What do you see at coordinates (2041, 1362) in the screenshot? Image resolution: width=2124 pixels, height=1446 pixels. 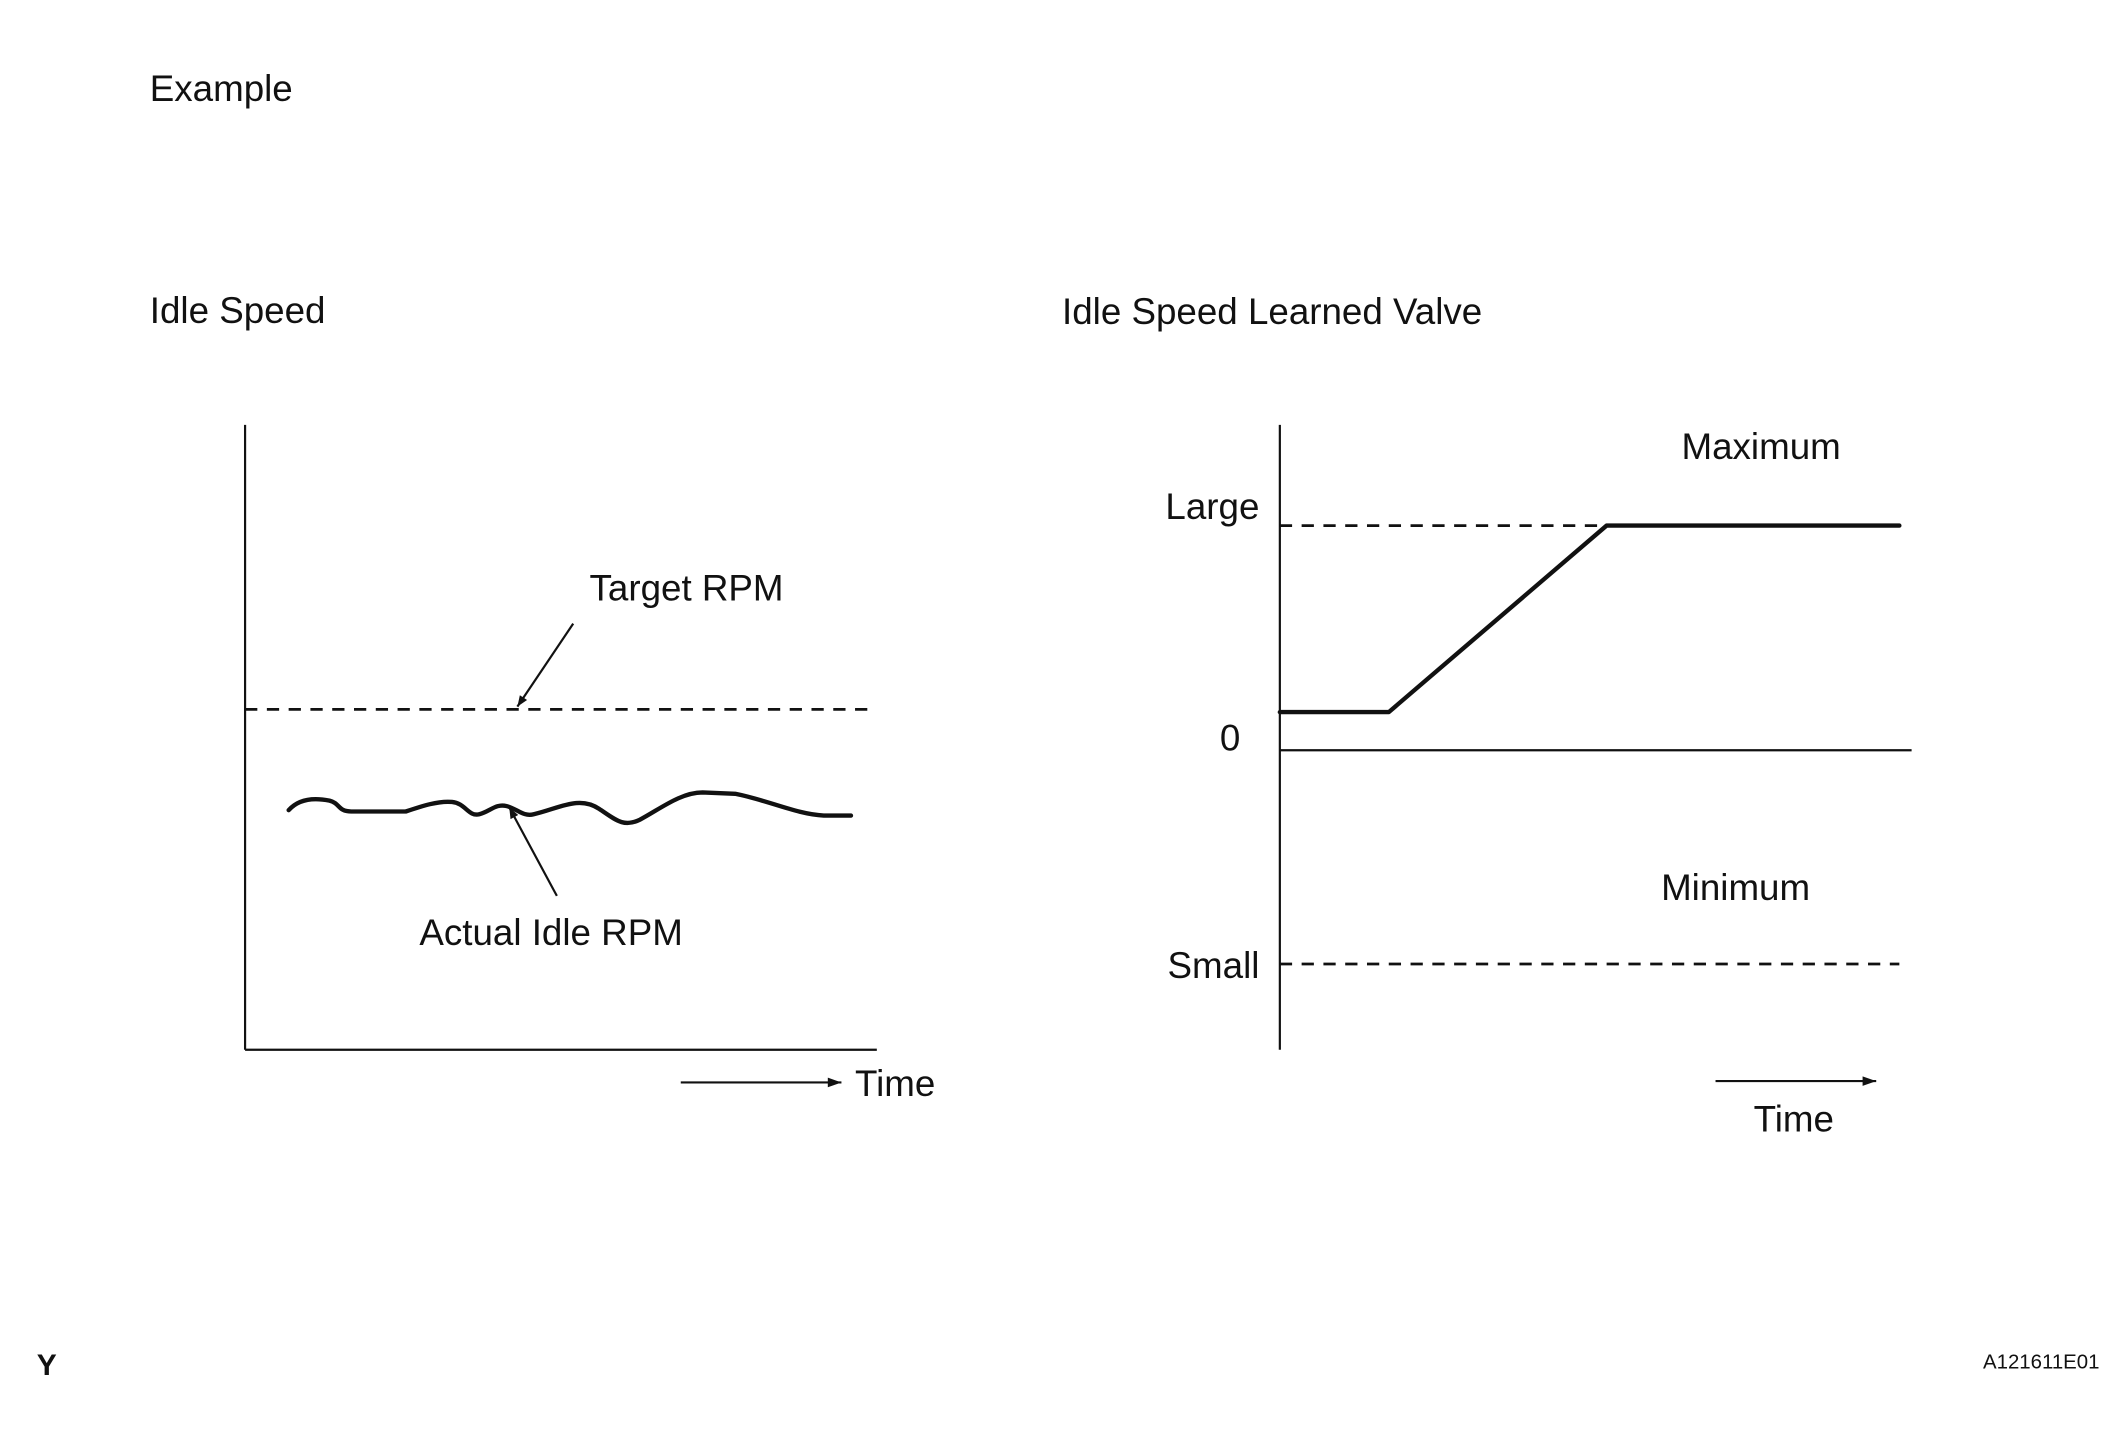 I see `figure-code: A121611E01` at bounding box center [2041, 1362].